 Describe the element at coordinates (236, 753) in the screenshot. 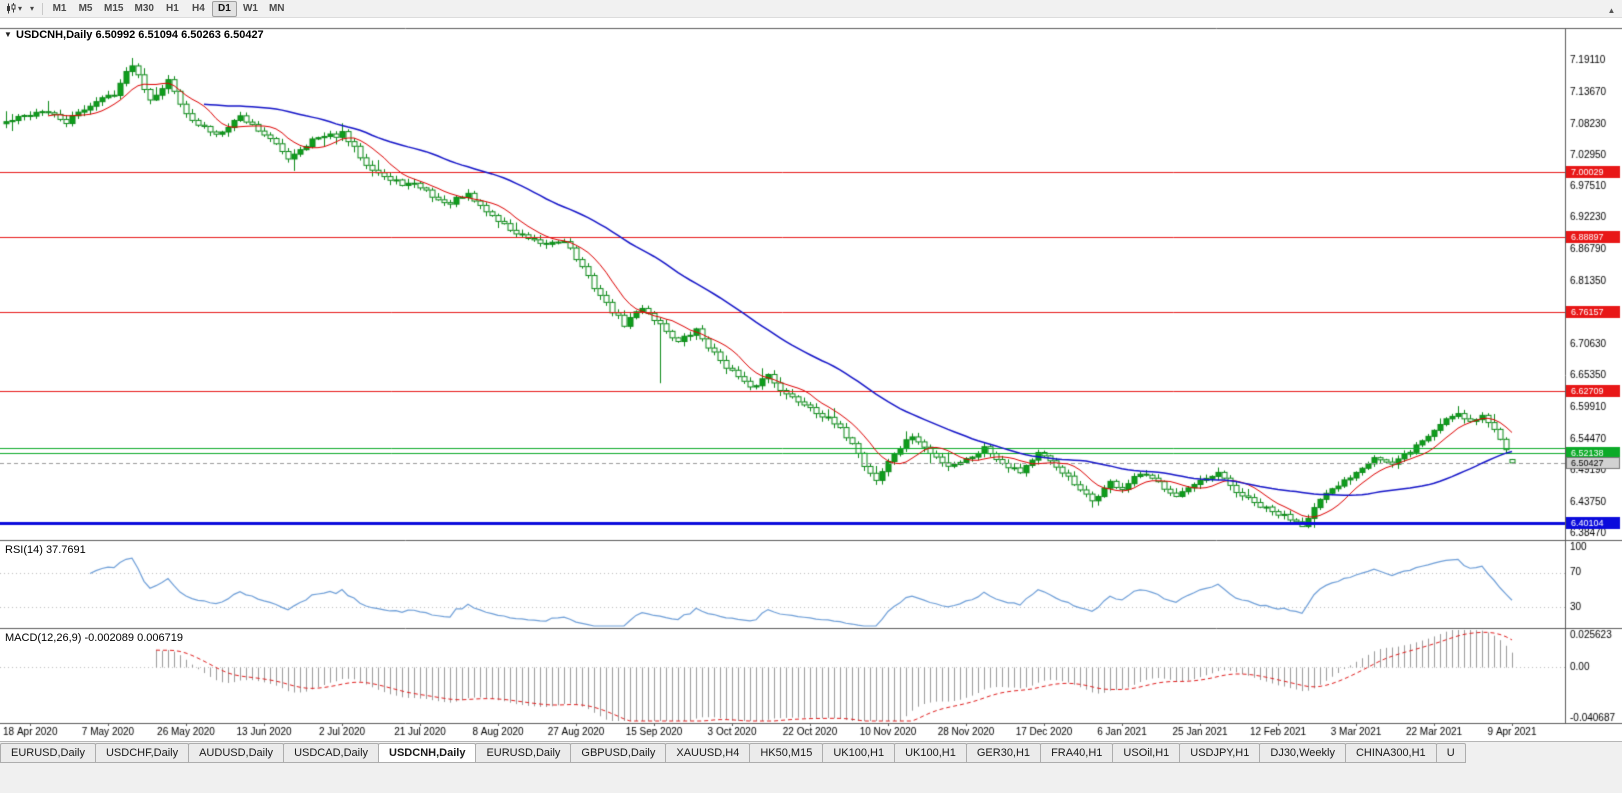

I see `tab-audusd-daily: AUDUSD,Daily` at that location.